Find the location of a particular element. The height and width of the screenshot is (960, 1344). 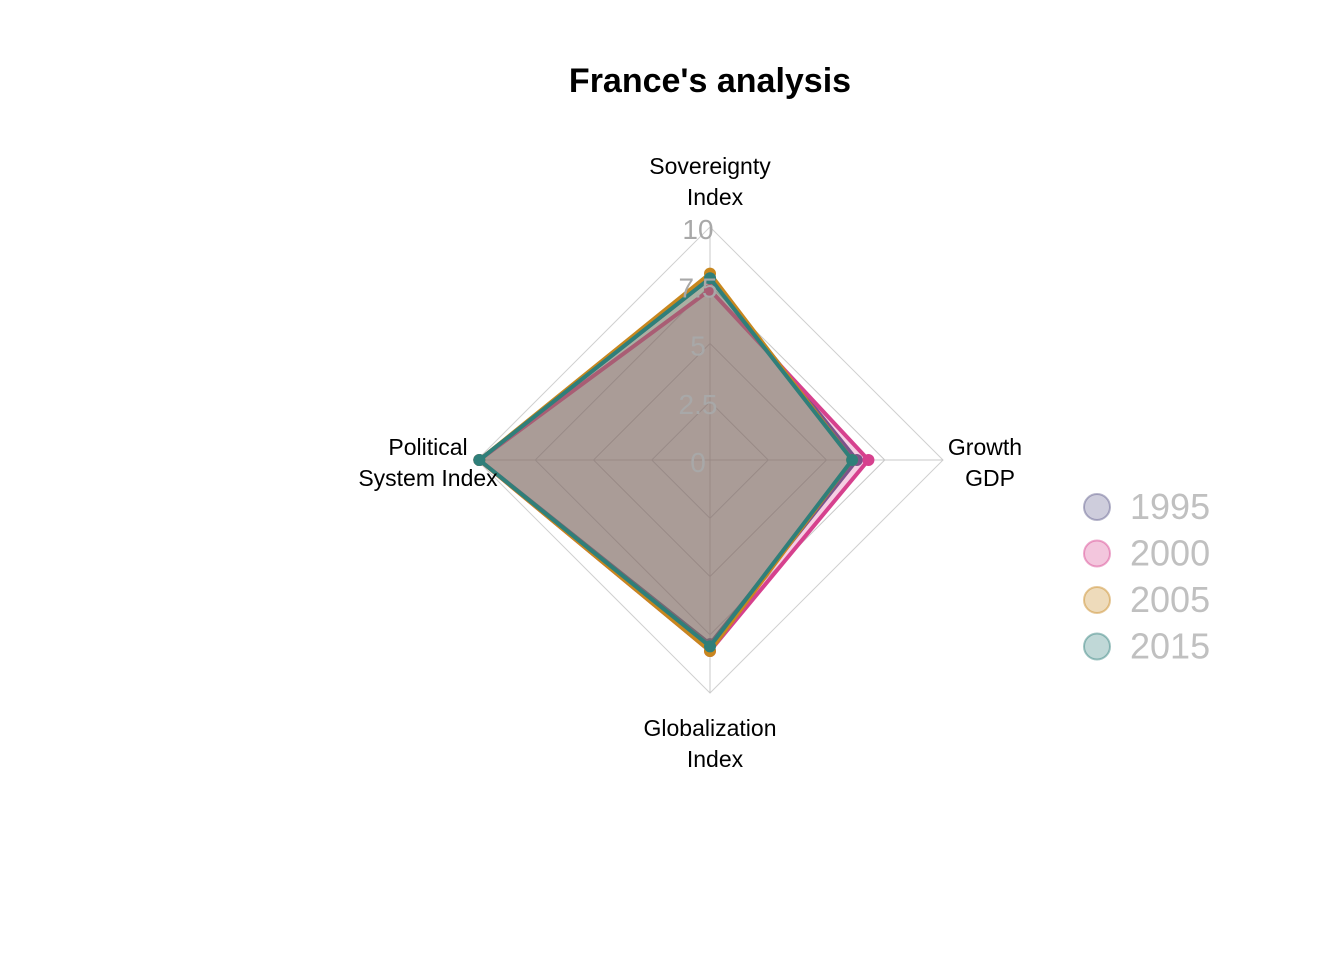

axis-label: Globalization is located at coordinates (710, 728).